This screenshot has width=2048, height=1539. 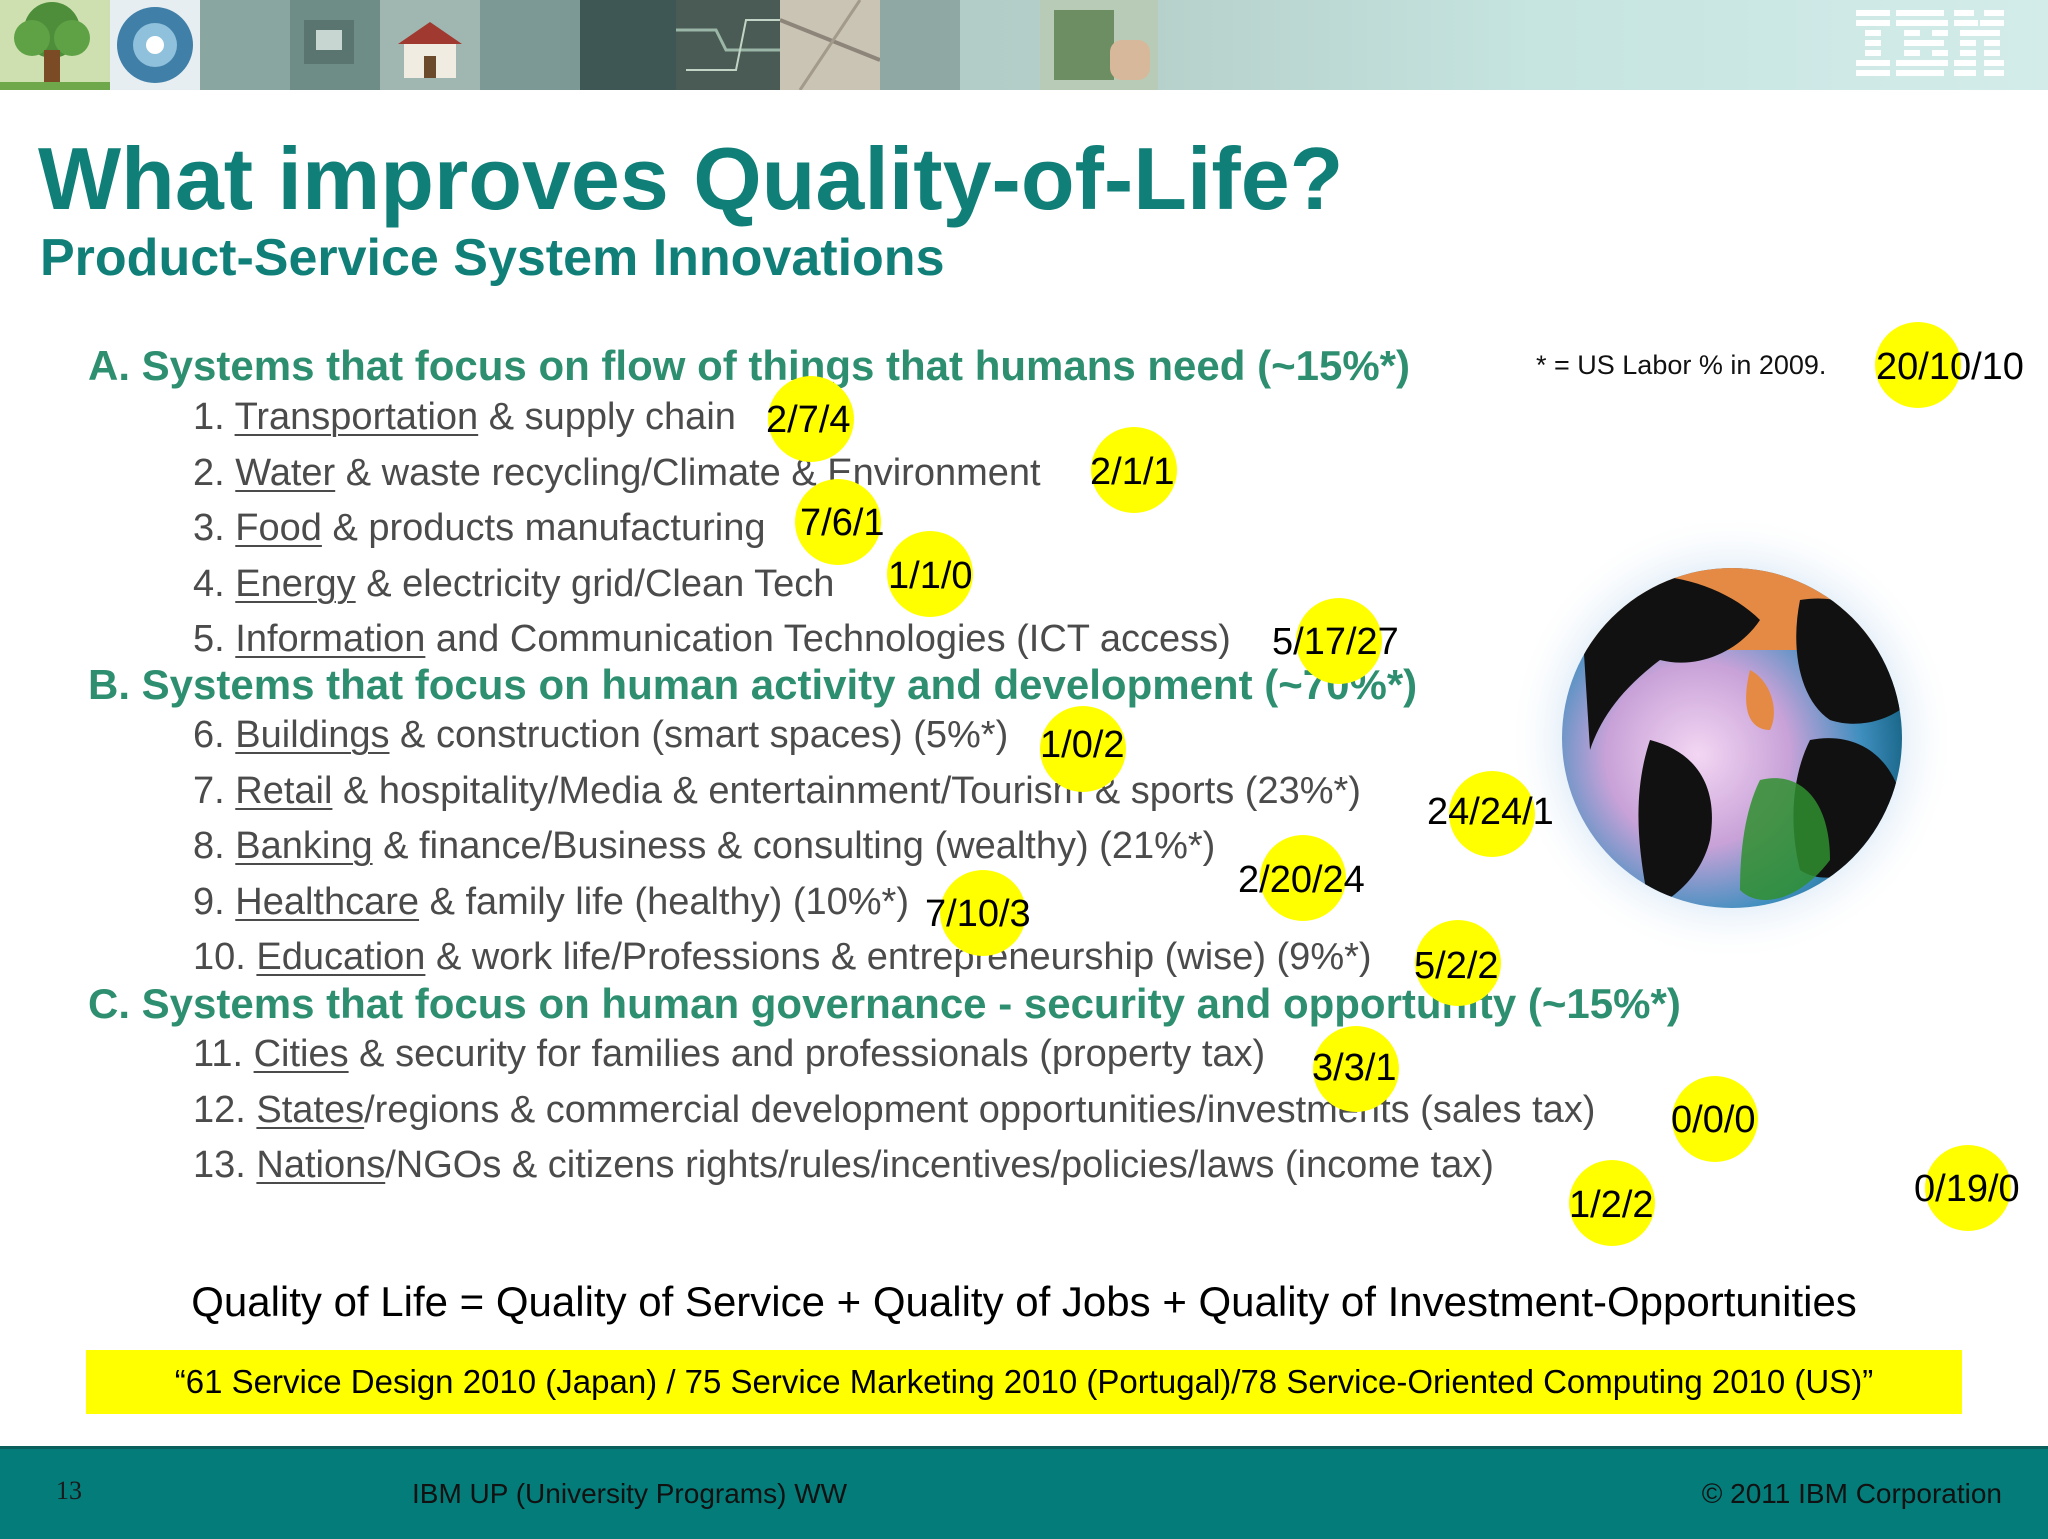 What do you see at coordinates (301, 1054) in the screenshot?
I see `item-keyword: Cities` at bounding box center [301, 1054].